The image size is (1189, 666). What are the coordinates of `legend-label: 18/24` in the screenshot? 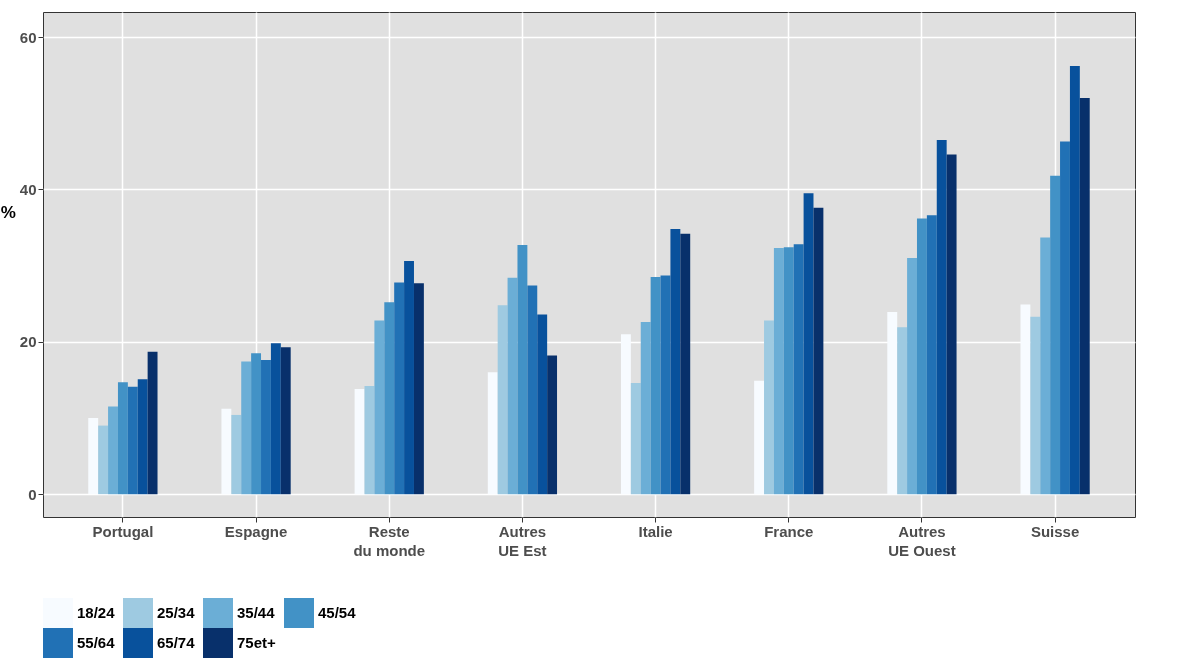 It's located at (96, 612).